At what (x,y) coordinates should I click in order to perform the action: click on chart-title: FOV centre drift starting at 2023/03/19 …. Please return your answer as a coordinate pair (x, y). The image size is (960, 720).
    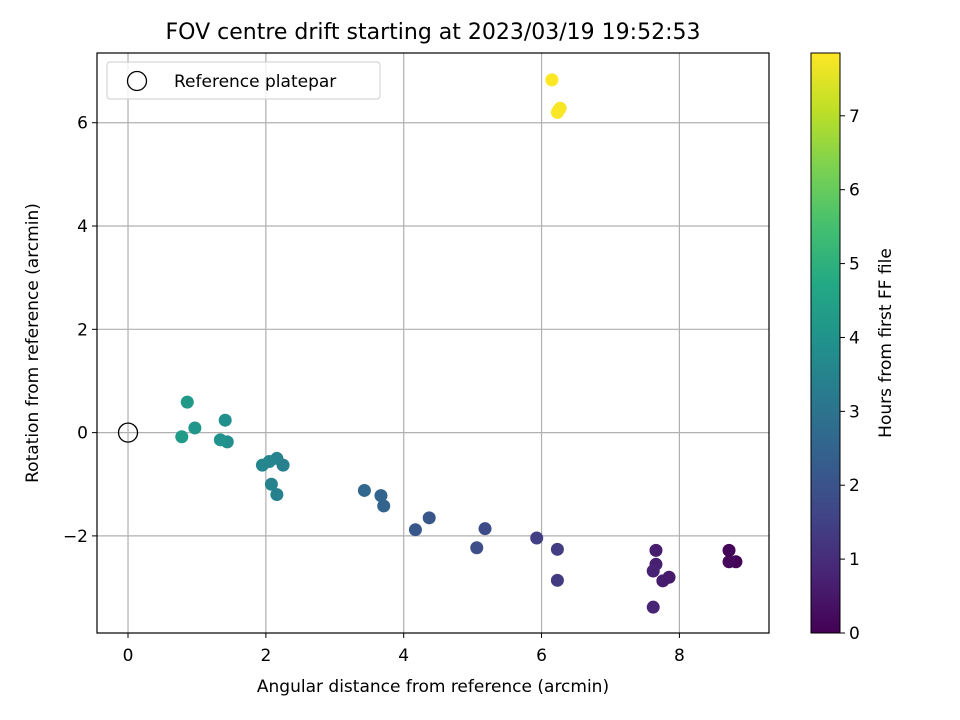
    Looking at the image, I should click on (433, 32).